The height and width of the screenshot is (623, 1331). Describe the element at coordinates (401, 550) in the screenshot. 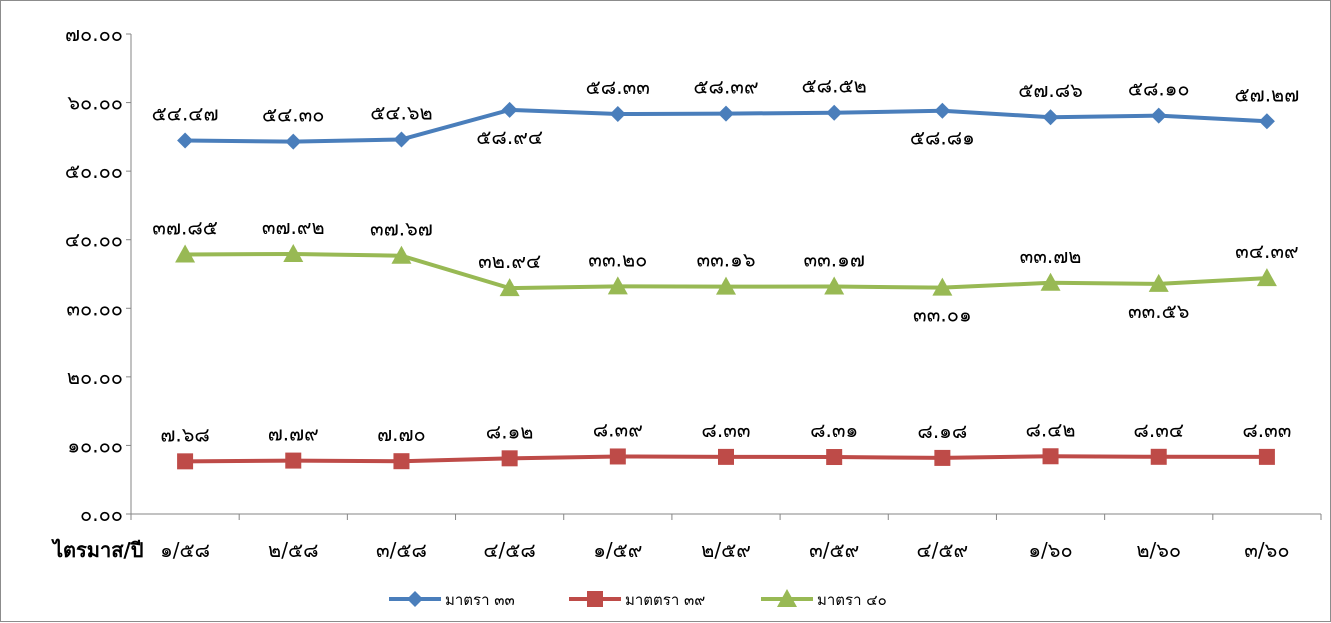

I see `x-tick-label: ๓/๕๘` at that location.